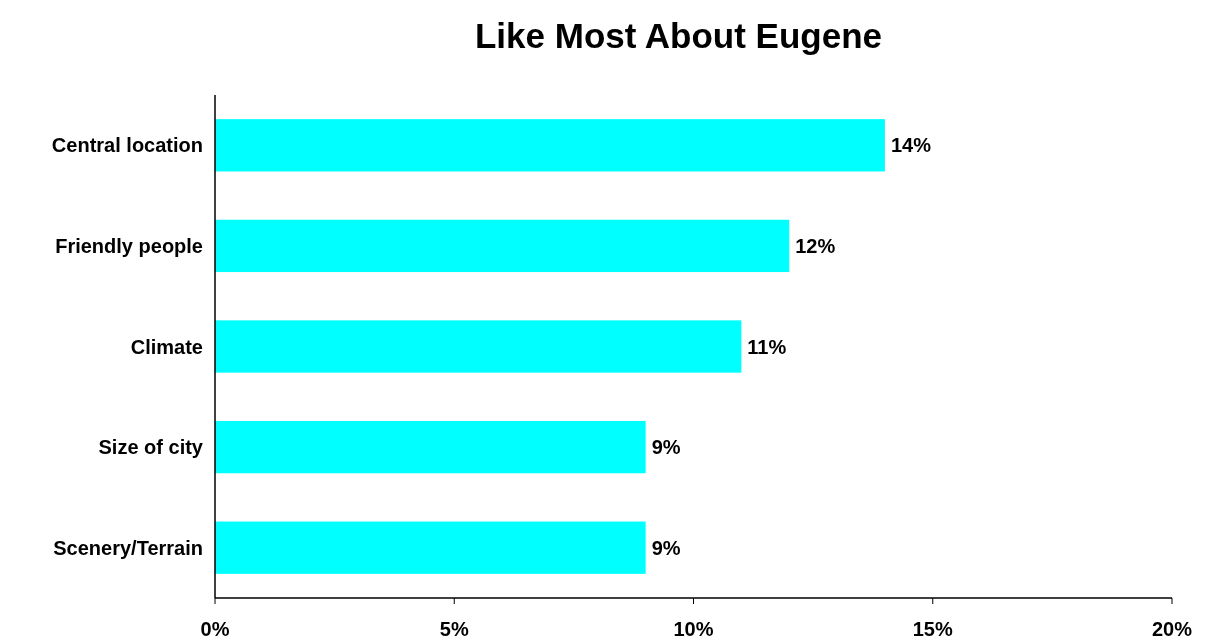 The width and height of the screenshot is (1205, 641). What do you see at coordinates (454, 629) in the screenshot?
I see `x-tick-label: 5%` at bounding box center [454, 629].